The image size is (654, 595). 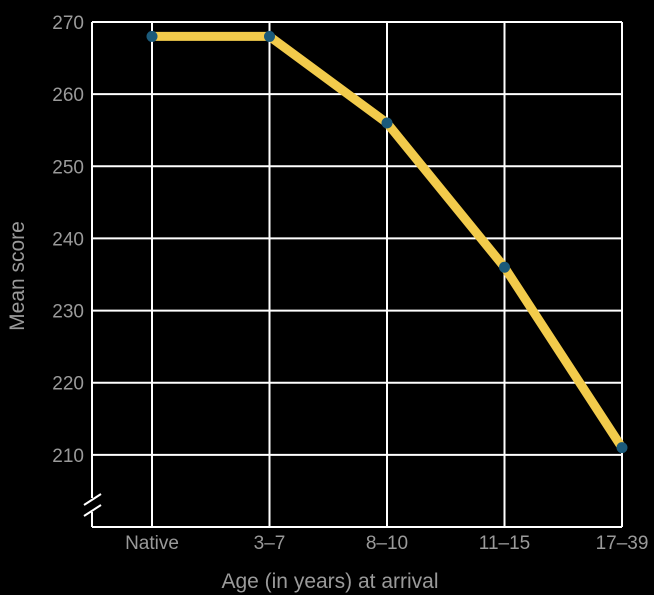 I want to click on y-tick-label: 240, so click(x=68, y=239).